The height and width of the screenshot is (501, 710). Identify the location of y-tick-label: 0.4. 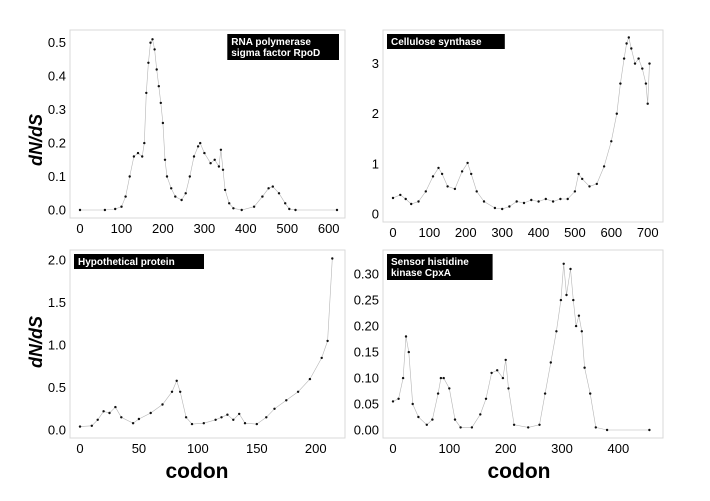
(57, 76).